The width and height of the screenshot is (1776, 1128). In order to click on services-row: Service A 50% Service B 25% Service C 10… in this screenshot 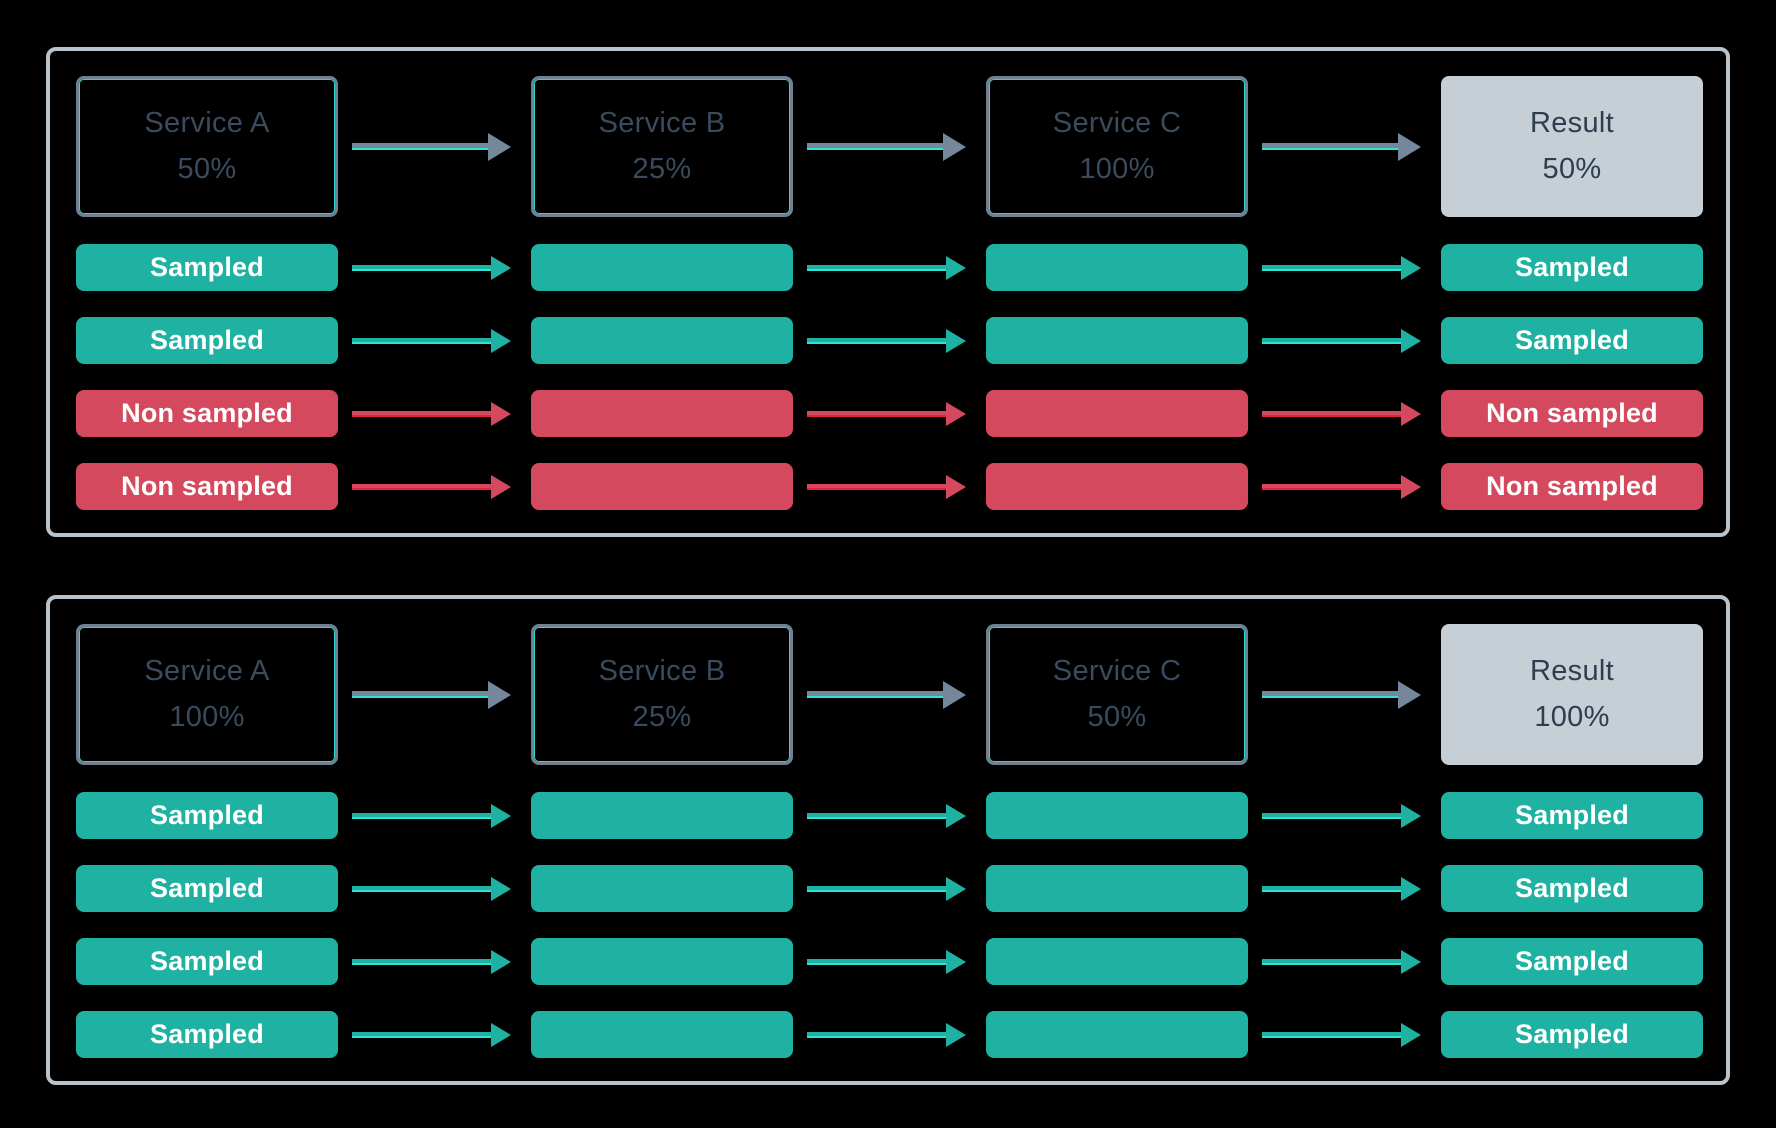, I will do `click(889, 146)`.